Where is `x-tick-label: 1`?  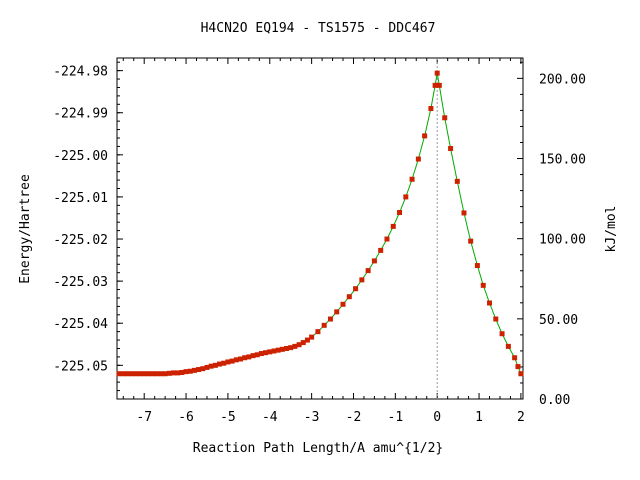
x-tick-label: 1 is located at coordinates (479, 417).